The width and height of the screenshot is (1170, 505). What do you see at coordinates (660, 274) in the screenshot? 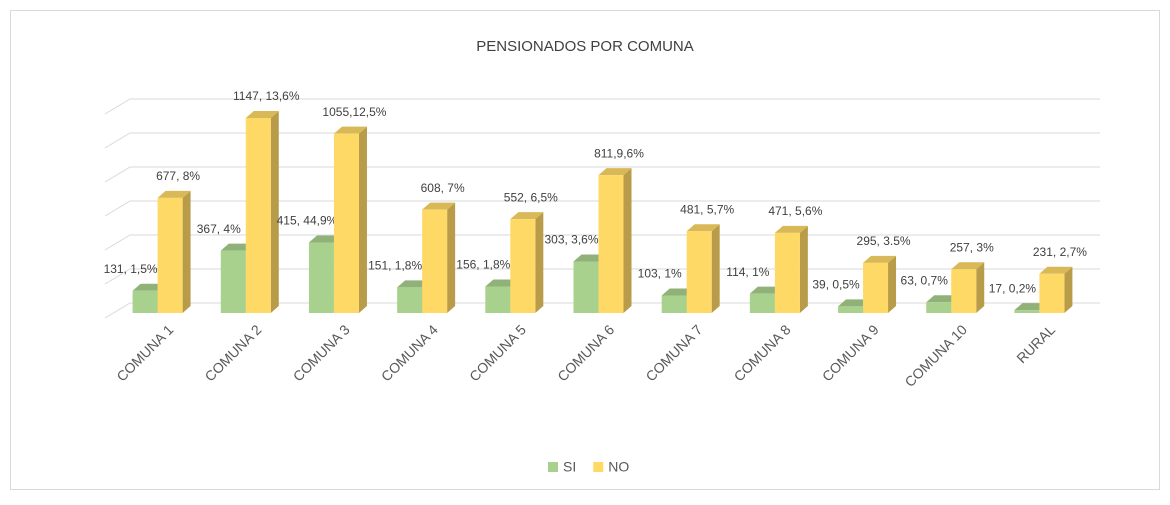
I see `data-label: 103, 1%` at bounding box center [660, 274].